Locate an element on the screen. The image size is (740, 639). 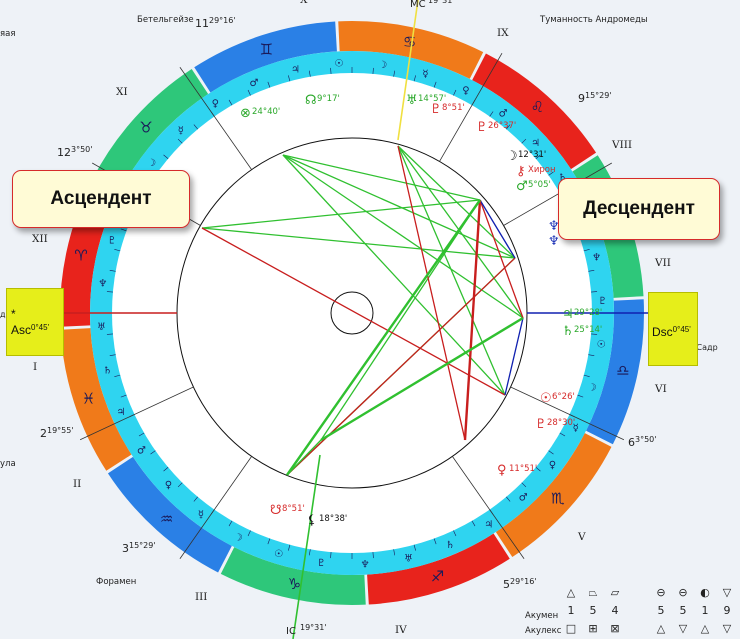
left-edge-fragment: да is located at coordinates (5, 314).